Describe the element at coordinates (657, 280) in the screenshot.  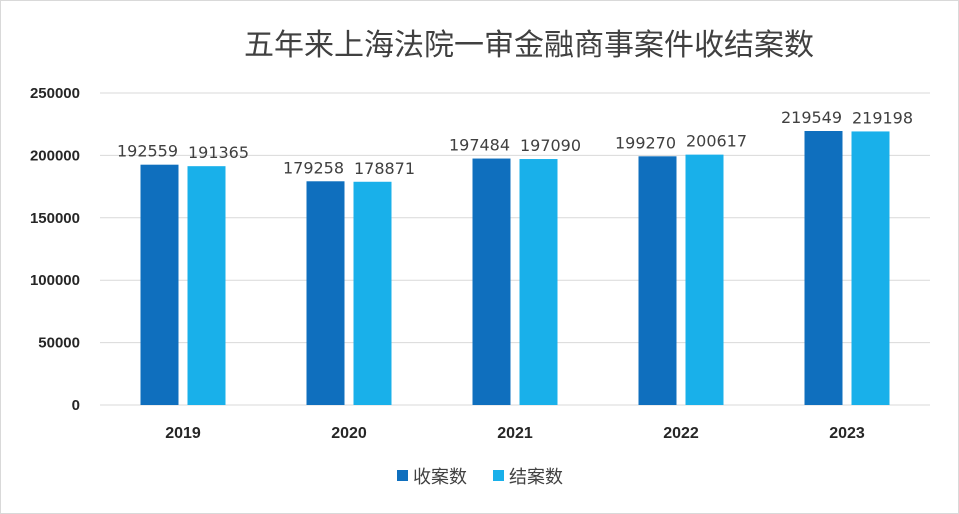
I see `bar-received-2022` at that location.